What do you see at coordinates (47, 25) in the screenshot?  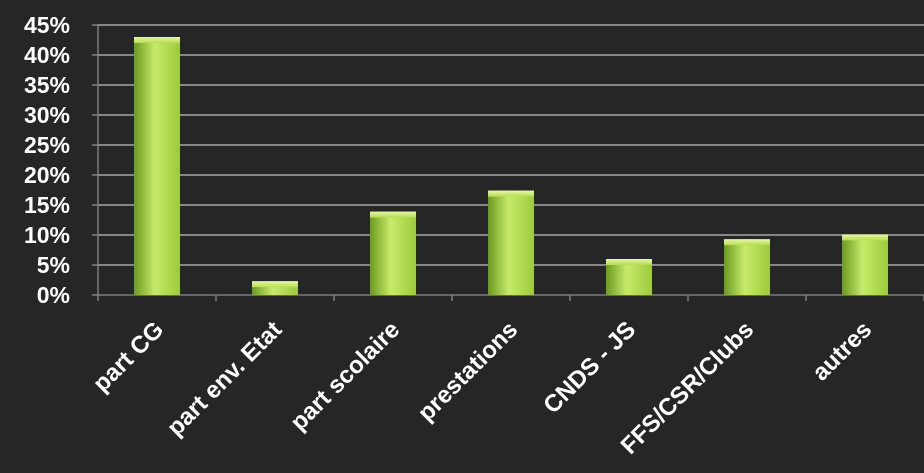 I see `y-tick-label: 45%` at bounding box center [47, 25].